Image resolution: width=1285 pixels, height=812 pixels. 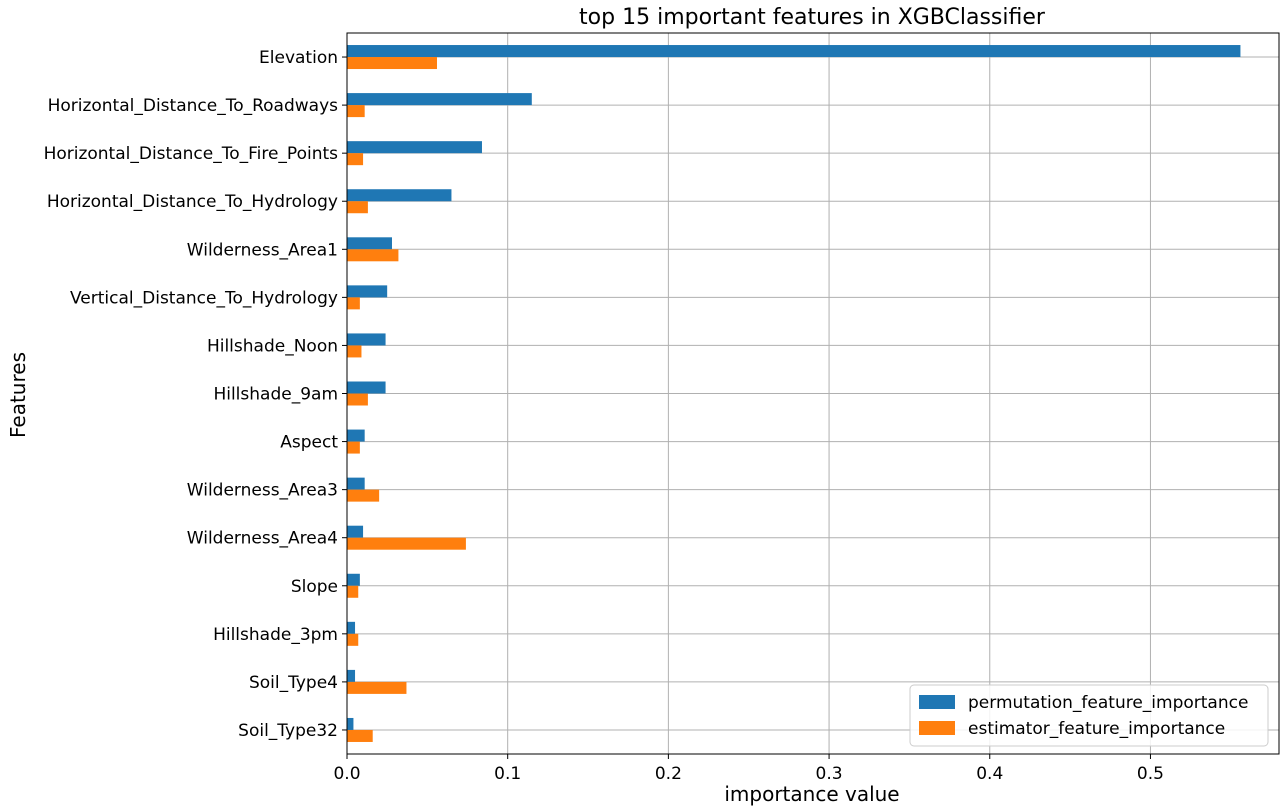 I want to click on bar-permutation-Hillshade_3pm, so click(x=351, y=627).